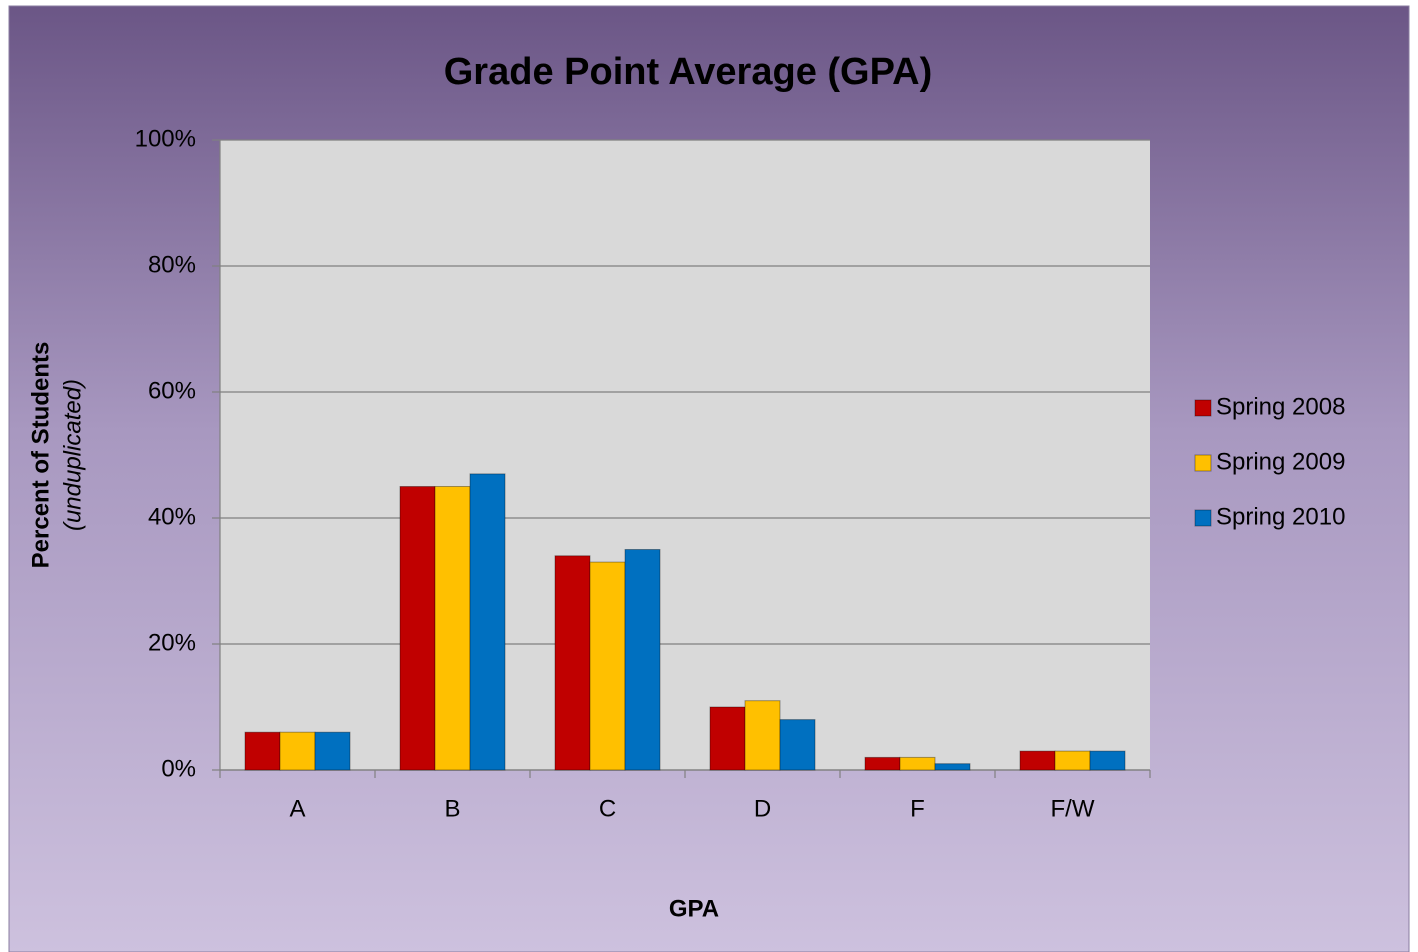 The height and width of the screenshot is (952, 1418). What do you see at coordinates (1073, 808) in the screenshot?
I see `x-tick-label: F/W` at bounding box center [1073, 808].